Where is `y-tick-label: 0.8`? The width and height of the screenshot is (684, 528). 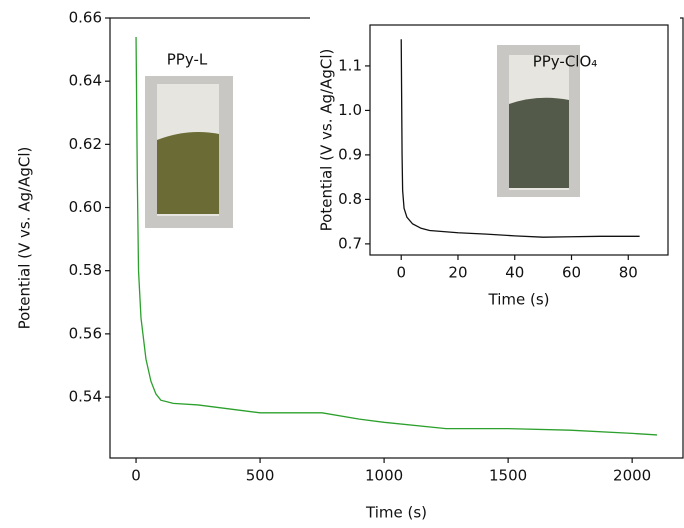
y-tick-label: 0.8 is located at coordinates (350, 199).